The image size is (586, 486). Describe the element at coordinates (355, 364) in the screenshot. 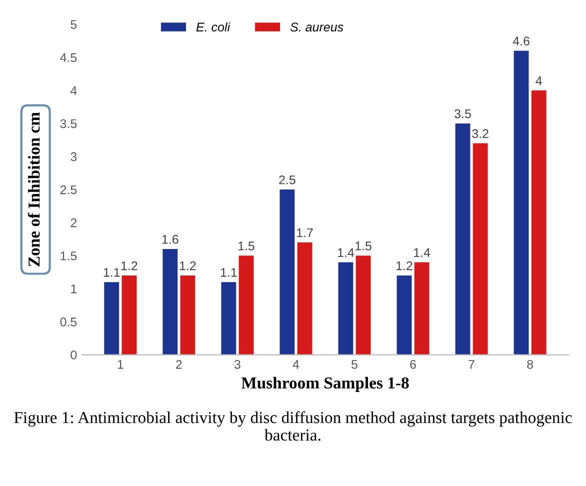

I see `x-tick-label: 5` at that location.